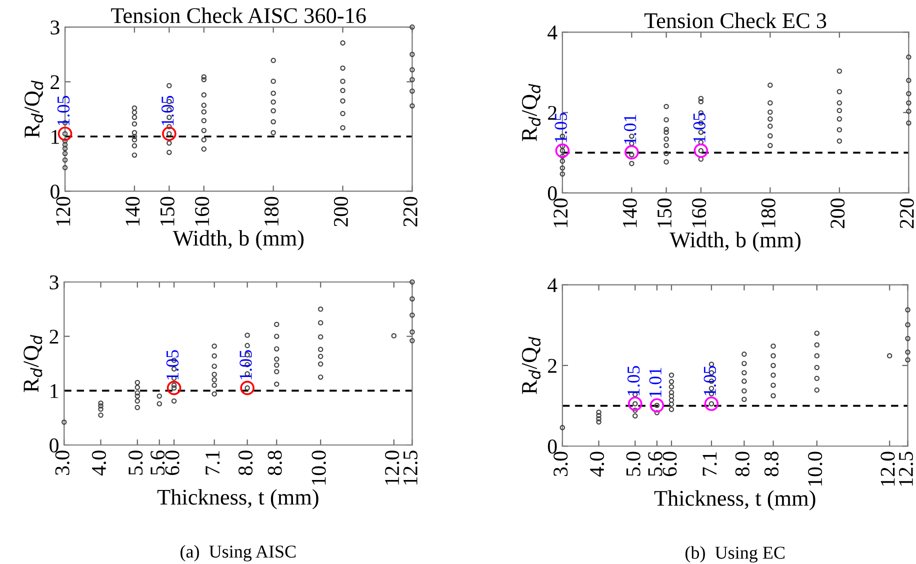  What do you see at coordinates (887, 469) in the screenshot?
I see `x-tick-label: 12.0` at bounding box center [887, 469].